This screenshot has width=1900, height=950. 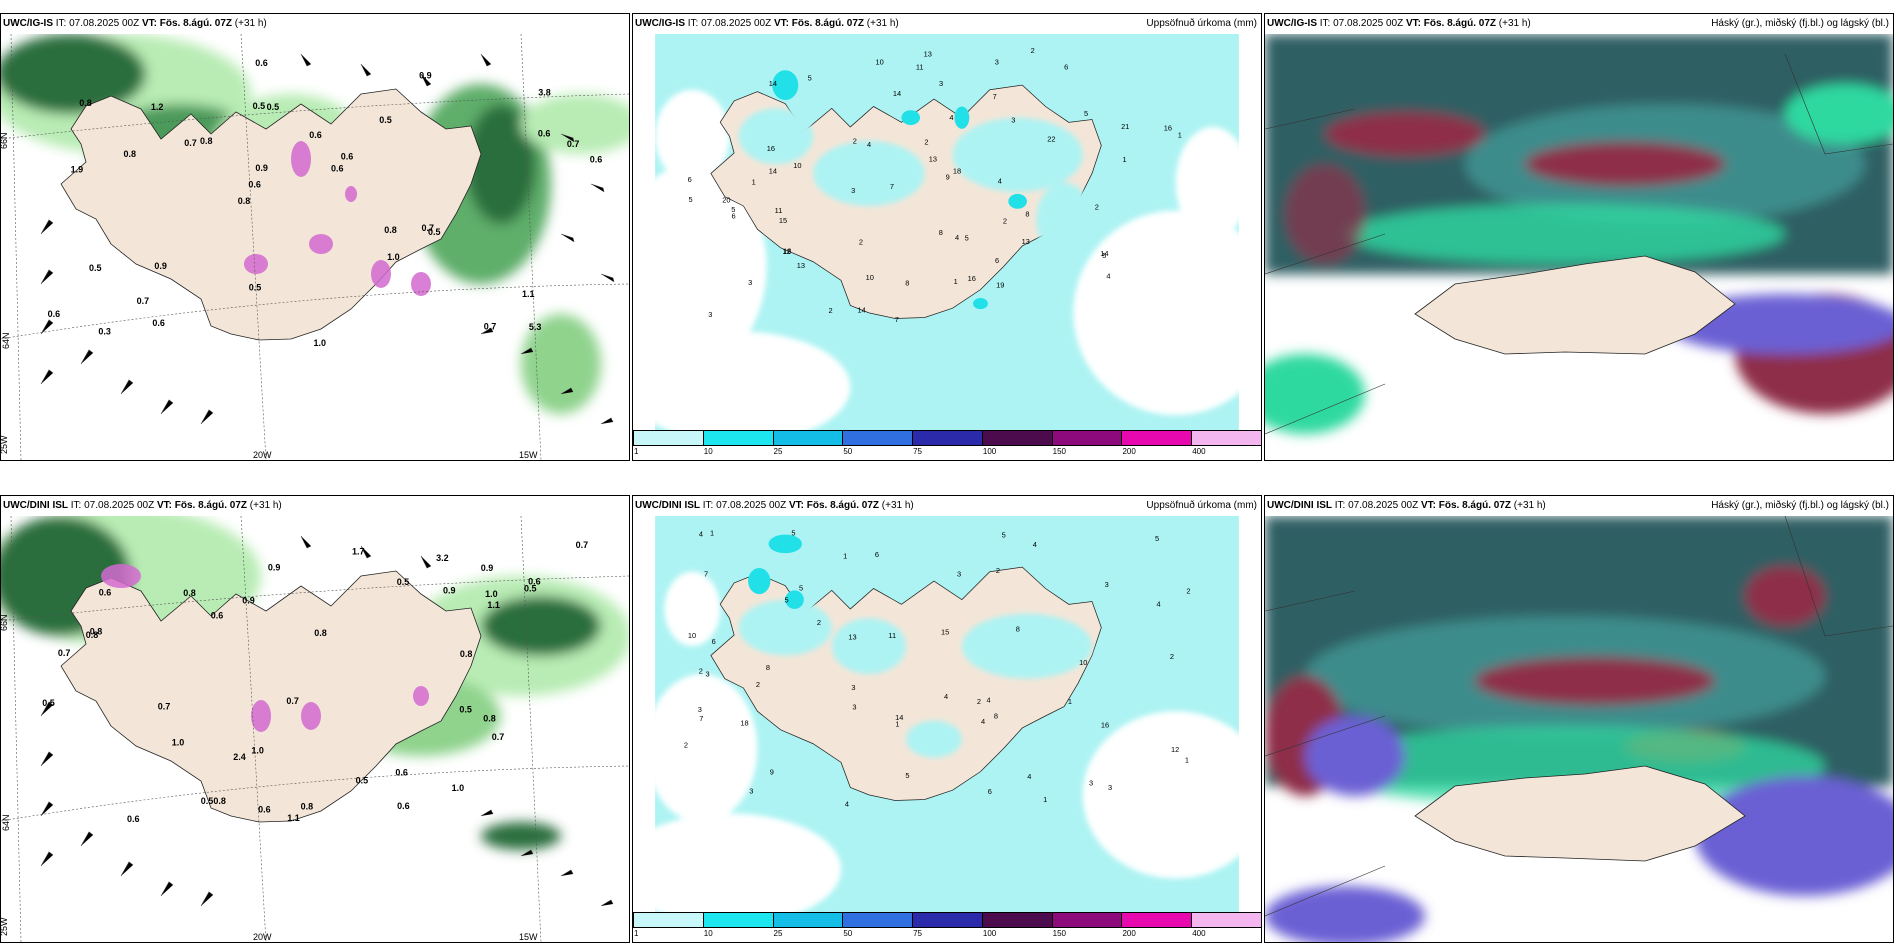 I want to click on colorbar-tick: 100, so click(x=989, y=451).